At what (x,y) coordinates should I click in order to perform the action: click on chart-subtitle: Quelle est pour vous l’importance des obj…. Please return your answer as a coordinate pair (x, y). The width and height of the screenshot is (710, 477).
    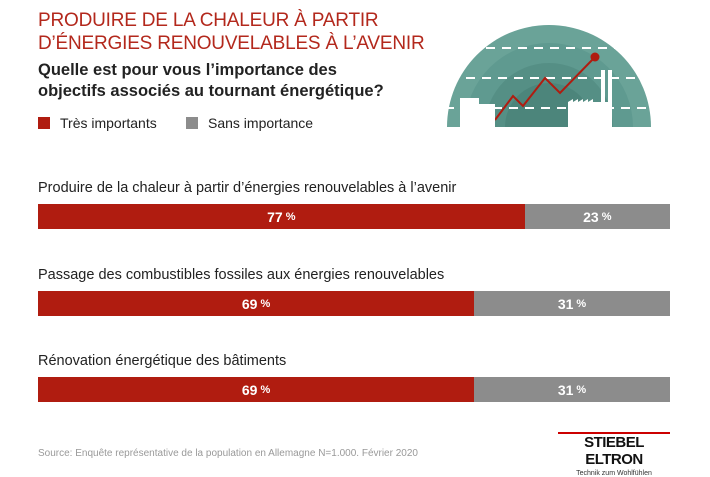
    Looking at the image, I should click on (211, 81).